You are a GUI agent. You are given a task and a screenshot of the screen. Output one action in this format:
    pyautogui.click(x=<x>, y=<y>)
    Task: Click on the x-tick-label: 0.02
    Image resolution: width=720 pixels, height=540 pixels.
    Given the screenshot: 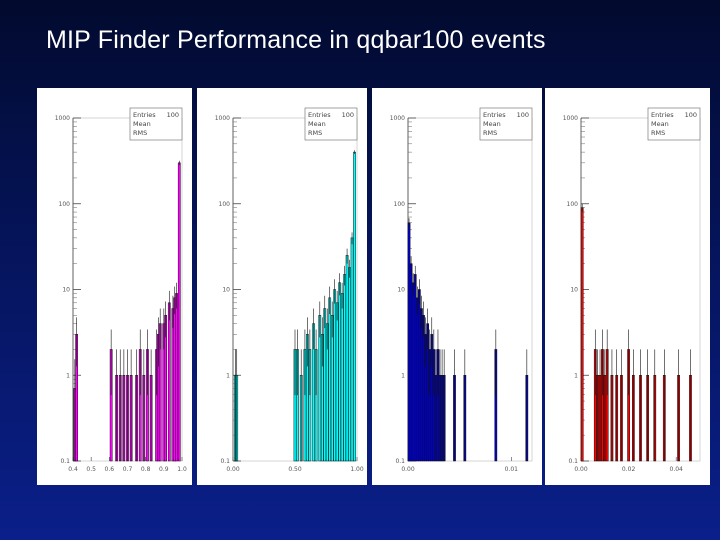 What is the action you would take?
    pyautogui.click(x=629, y=469)
    